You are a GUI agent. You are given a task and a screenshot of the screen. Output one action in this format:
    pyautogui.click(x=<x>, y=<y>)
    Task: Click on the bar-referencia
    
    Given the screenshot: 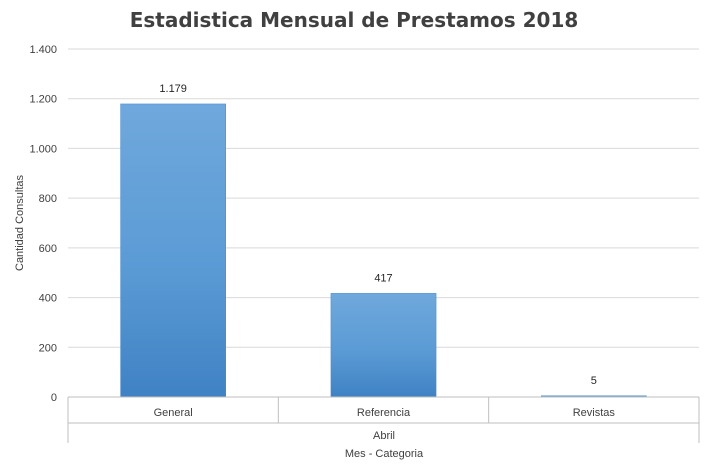 What is the action you would take?
    pyautogui.click(x=383, y=345)
    